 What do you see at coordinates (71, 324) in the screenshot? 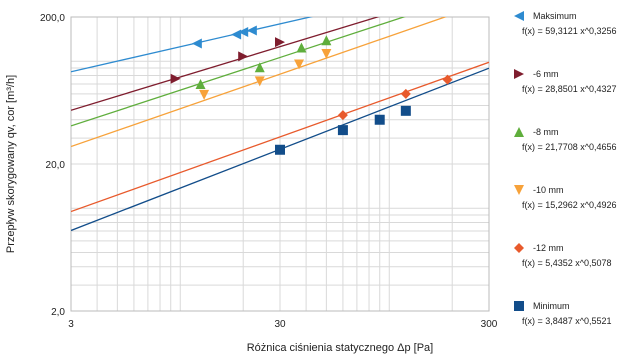
I see `x-tick-label: 3` at bounding box center [71, 324].